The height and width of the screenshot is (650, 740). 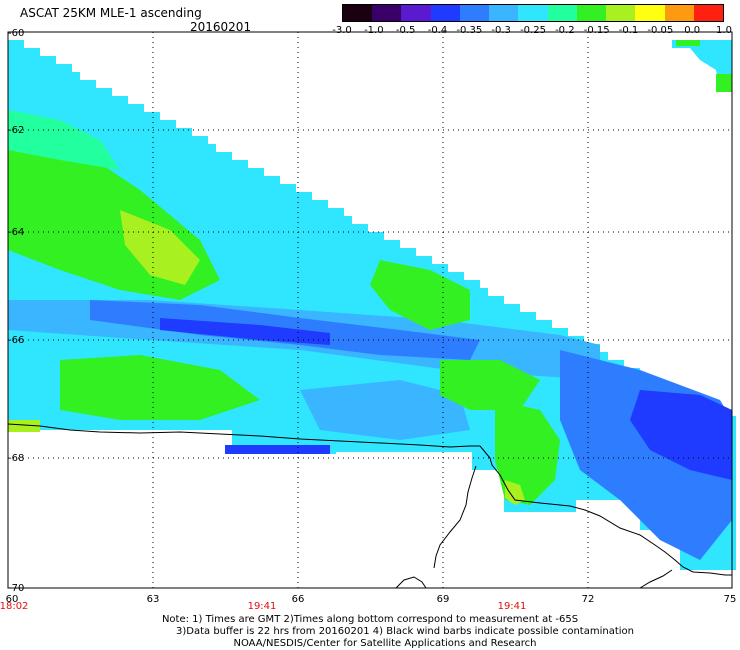 What do you see at coordinates (111, 13) in the screenshot?
I see `map-title: ASCAT 25KM MLE-1 ascending` at bounding box center [111, 13].